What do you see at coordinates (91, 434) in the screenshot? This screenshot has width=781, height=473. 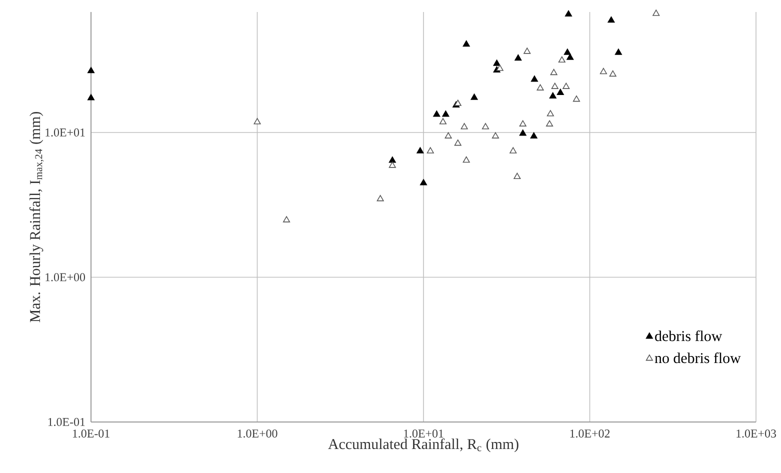 I see `x-tick-label: 1.0E-01` at bounding box center [91, 434].